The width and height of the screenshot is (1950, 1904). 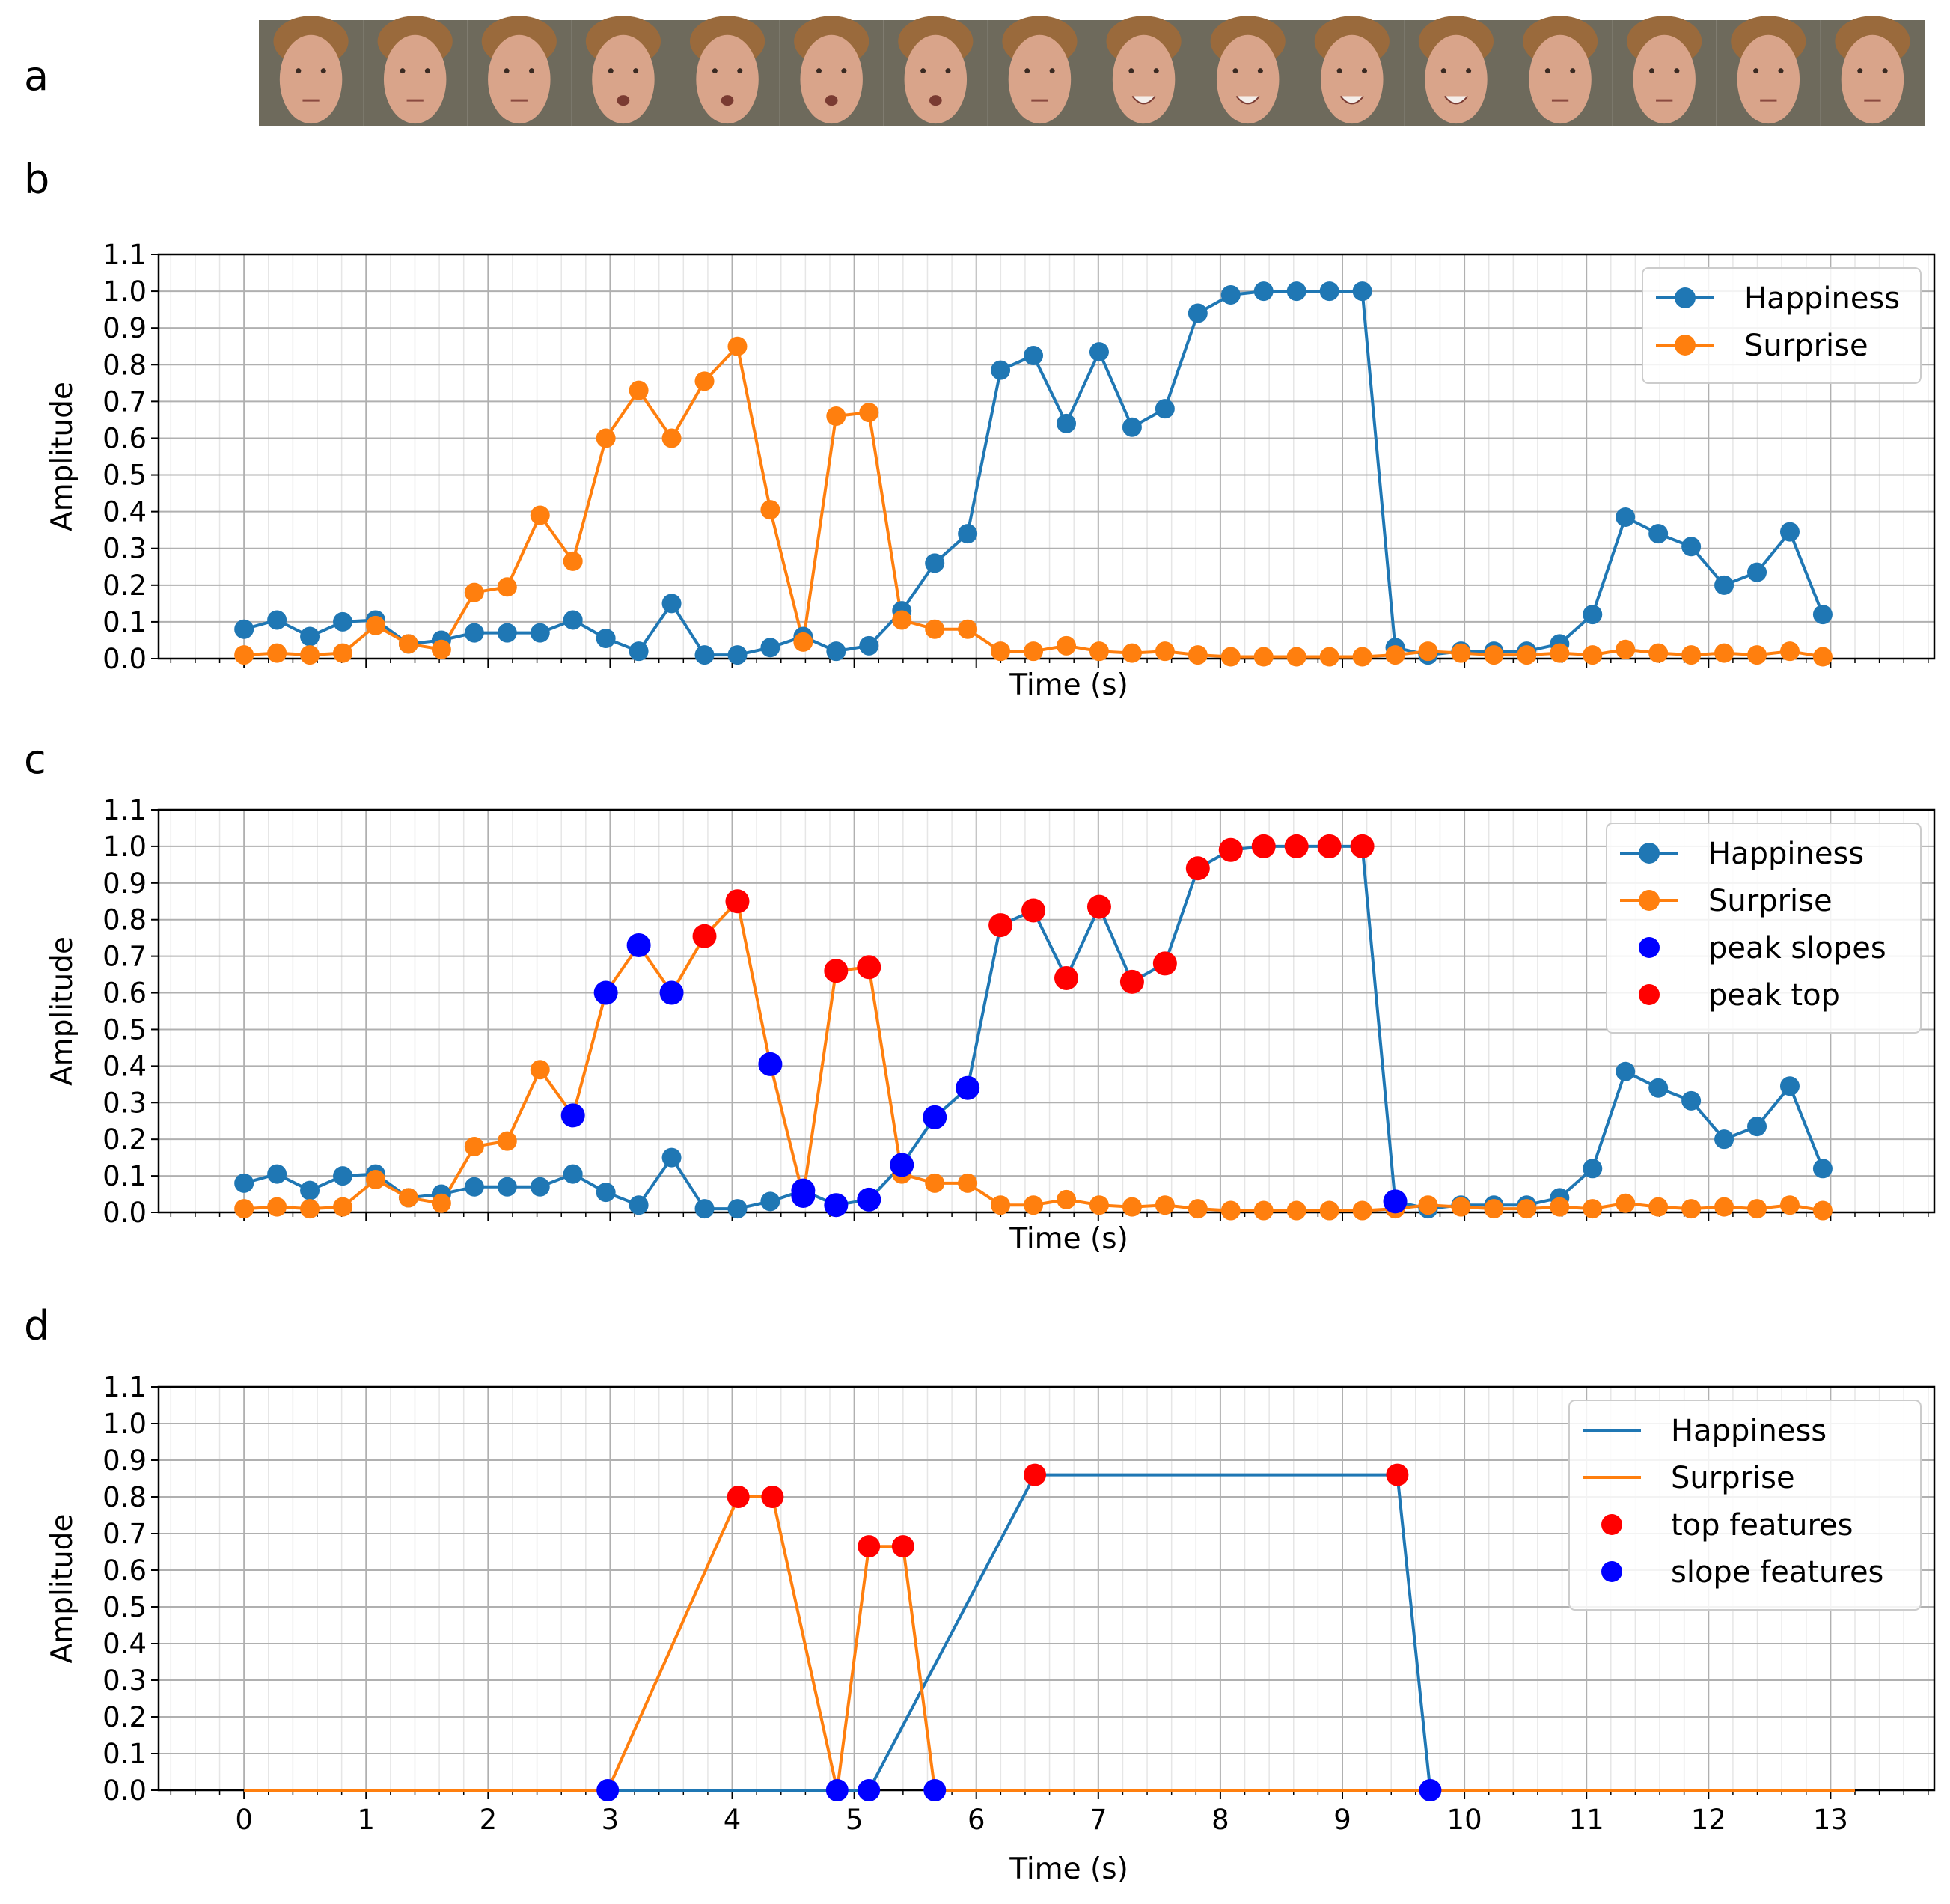 I want to click on x-tick-label: 4, so click(x=733, y=1820).